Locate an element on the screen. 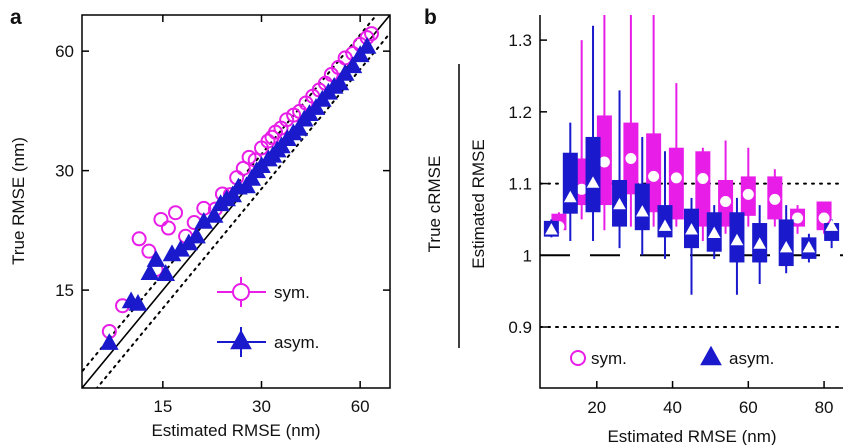 Image resolution: width=843 pixels, height=445 pixels. panel-b-label: b is located at coordinates (430, 17).